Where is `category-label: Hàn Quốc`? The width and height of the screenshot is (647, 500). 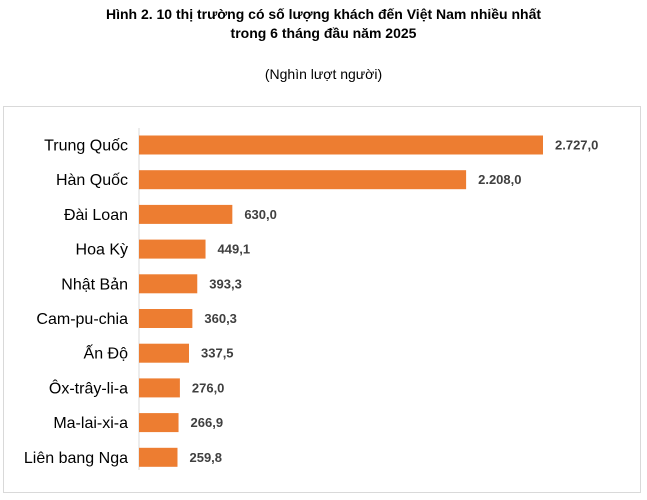
category-label: Hàn Quốc is located at coordinates (92, 180).